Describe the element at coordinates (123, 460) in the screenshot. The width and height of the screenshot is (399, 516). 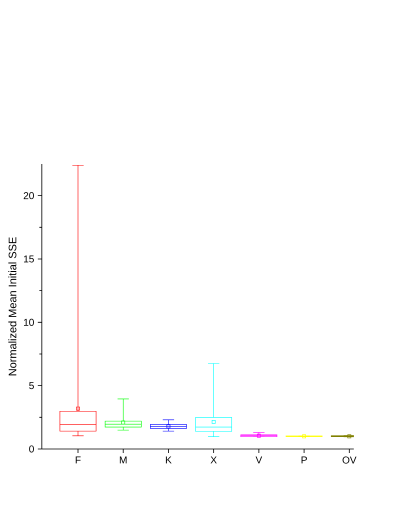
I see `x-tick-label: M` at that location.